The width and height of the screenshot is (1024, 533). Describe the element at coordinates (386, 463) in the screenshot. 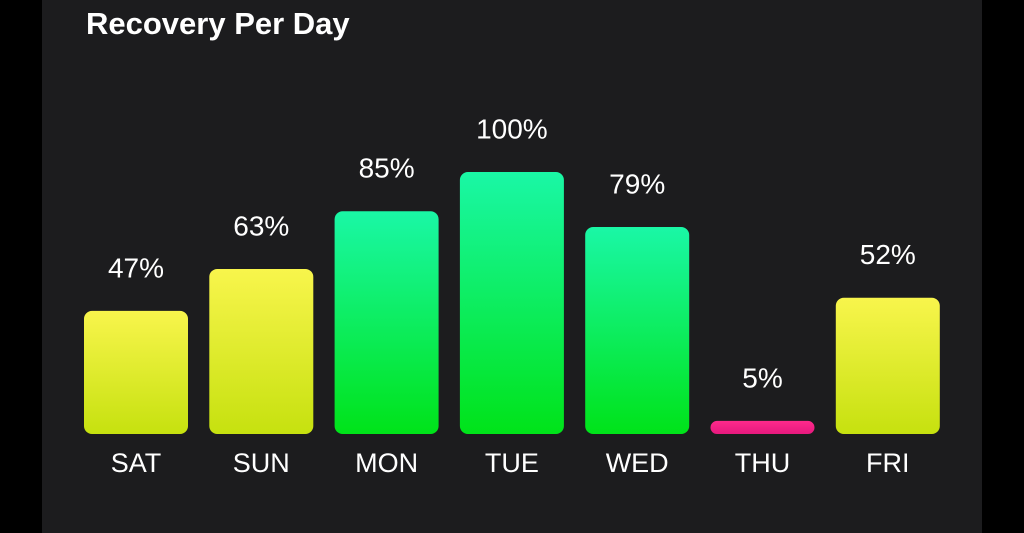

I see `x-tick-label: MON` at that location.